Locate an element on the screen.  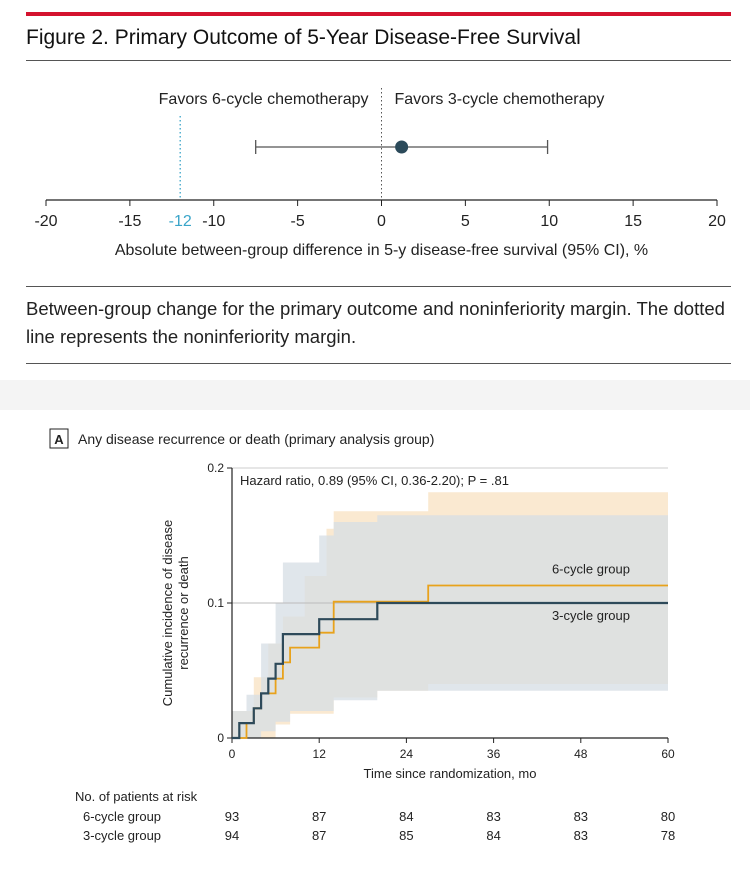
series-line-3-cycle is located at coordinates (450, 670).